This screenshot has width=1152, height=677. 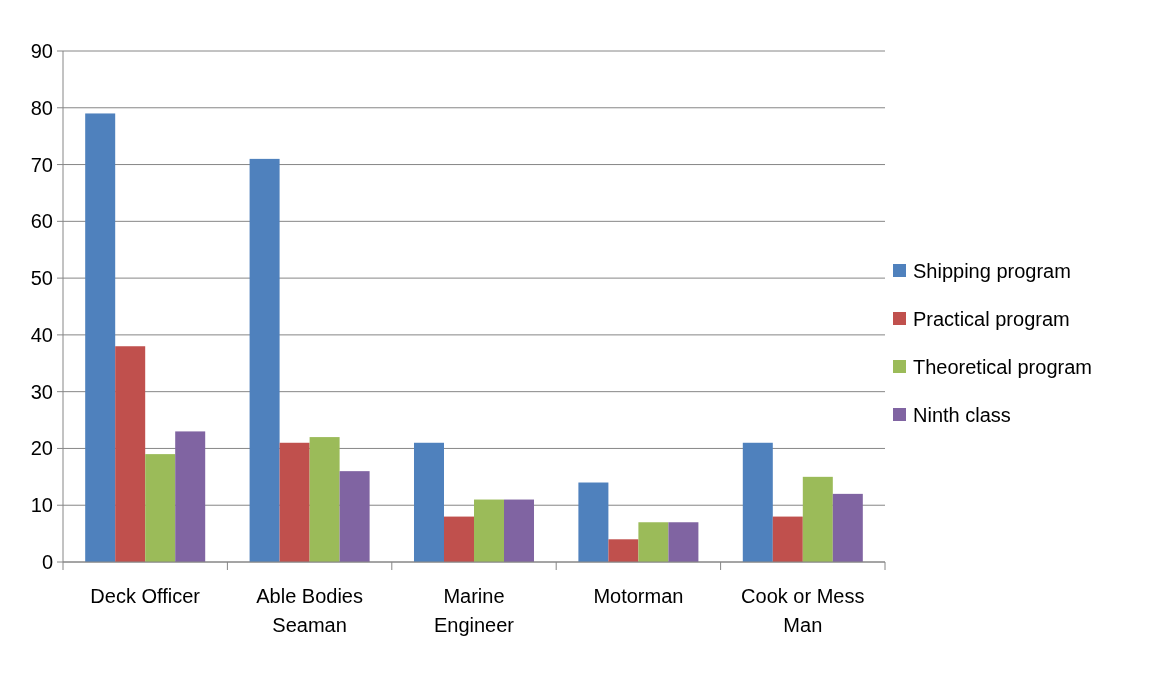 What do you see at coordinates (41, 505) in the screenshot?
I see `y-tick-label: 10` at bounding box center [41, 505].